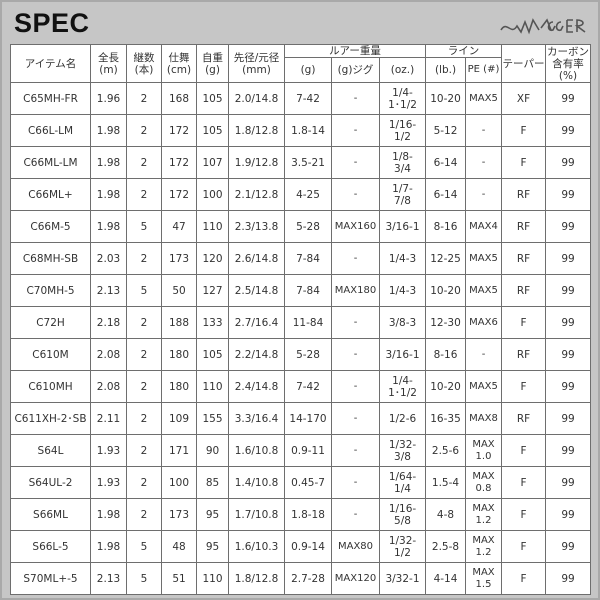  Describe the element at coordinates (179, 130) in the screenshot. I see `cell-closed: 172` at that location.